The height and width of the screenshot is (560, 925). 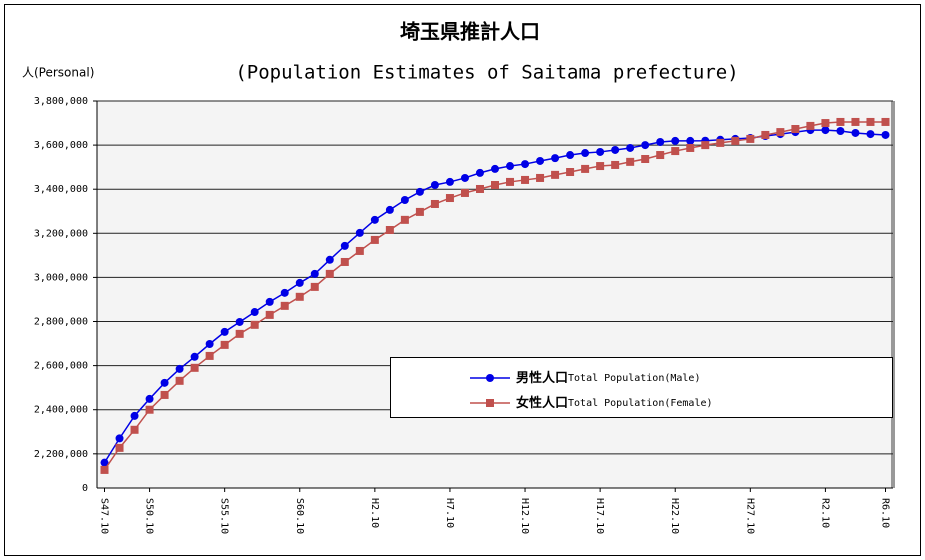 What do you see at coordinates (374, 513) in the screenshot?
I see `x-tick-label: H2.10` at bounding box center [374, 513].